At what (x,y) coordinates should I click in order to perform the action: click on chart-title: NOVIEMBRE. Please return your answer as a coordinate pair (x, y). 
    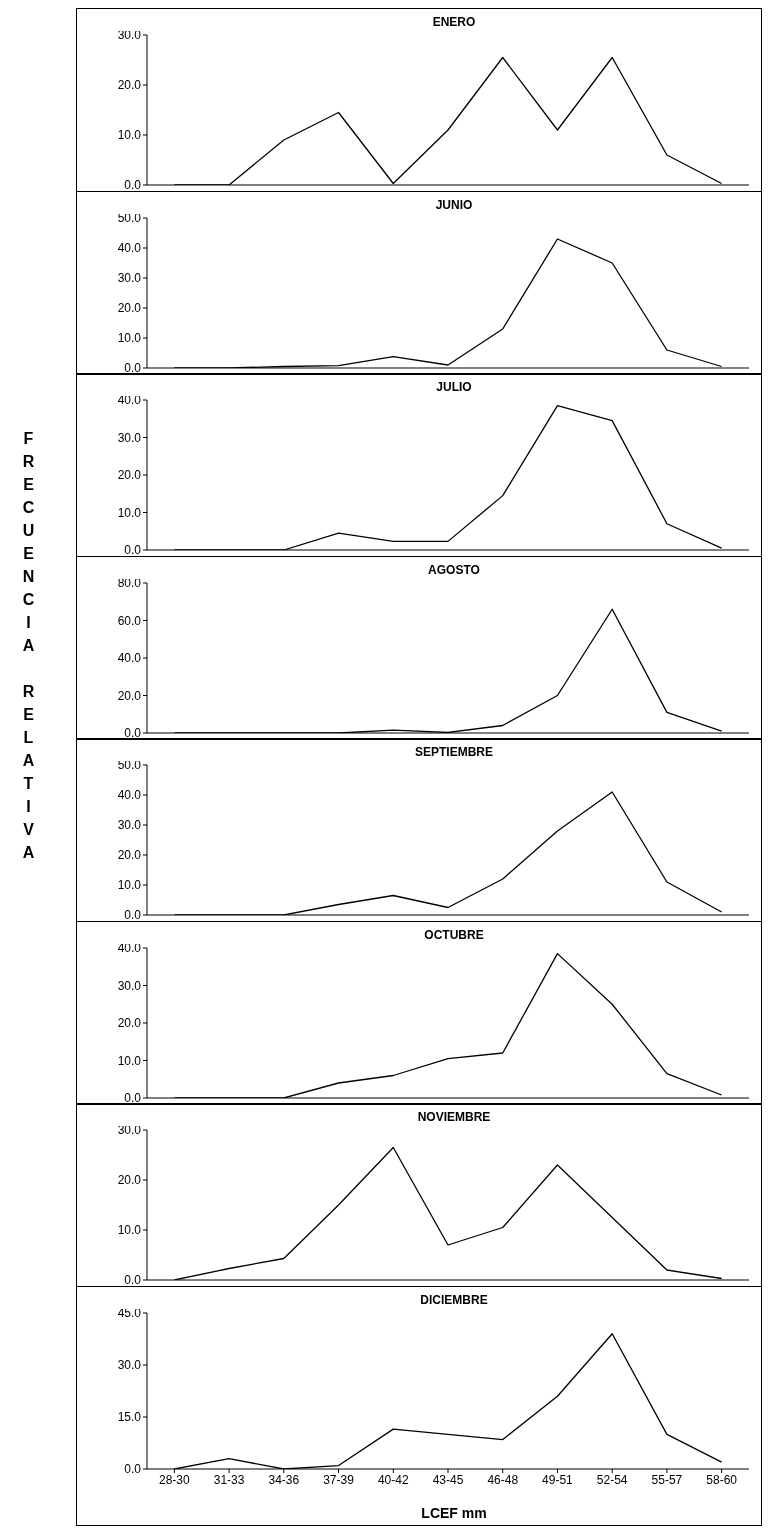
    Looking at the image, I should click on (454, 1117).